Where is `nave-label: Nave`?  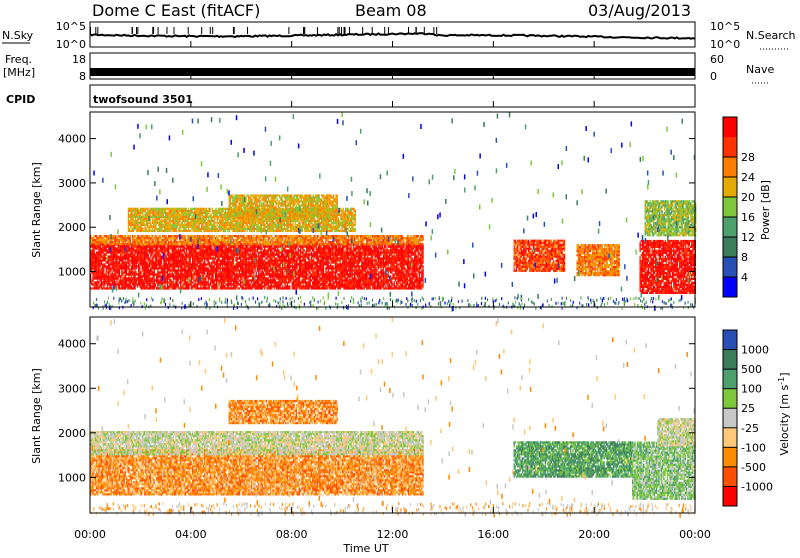 nave-label: Nave is located at coordinates (760, 69).